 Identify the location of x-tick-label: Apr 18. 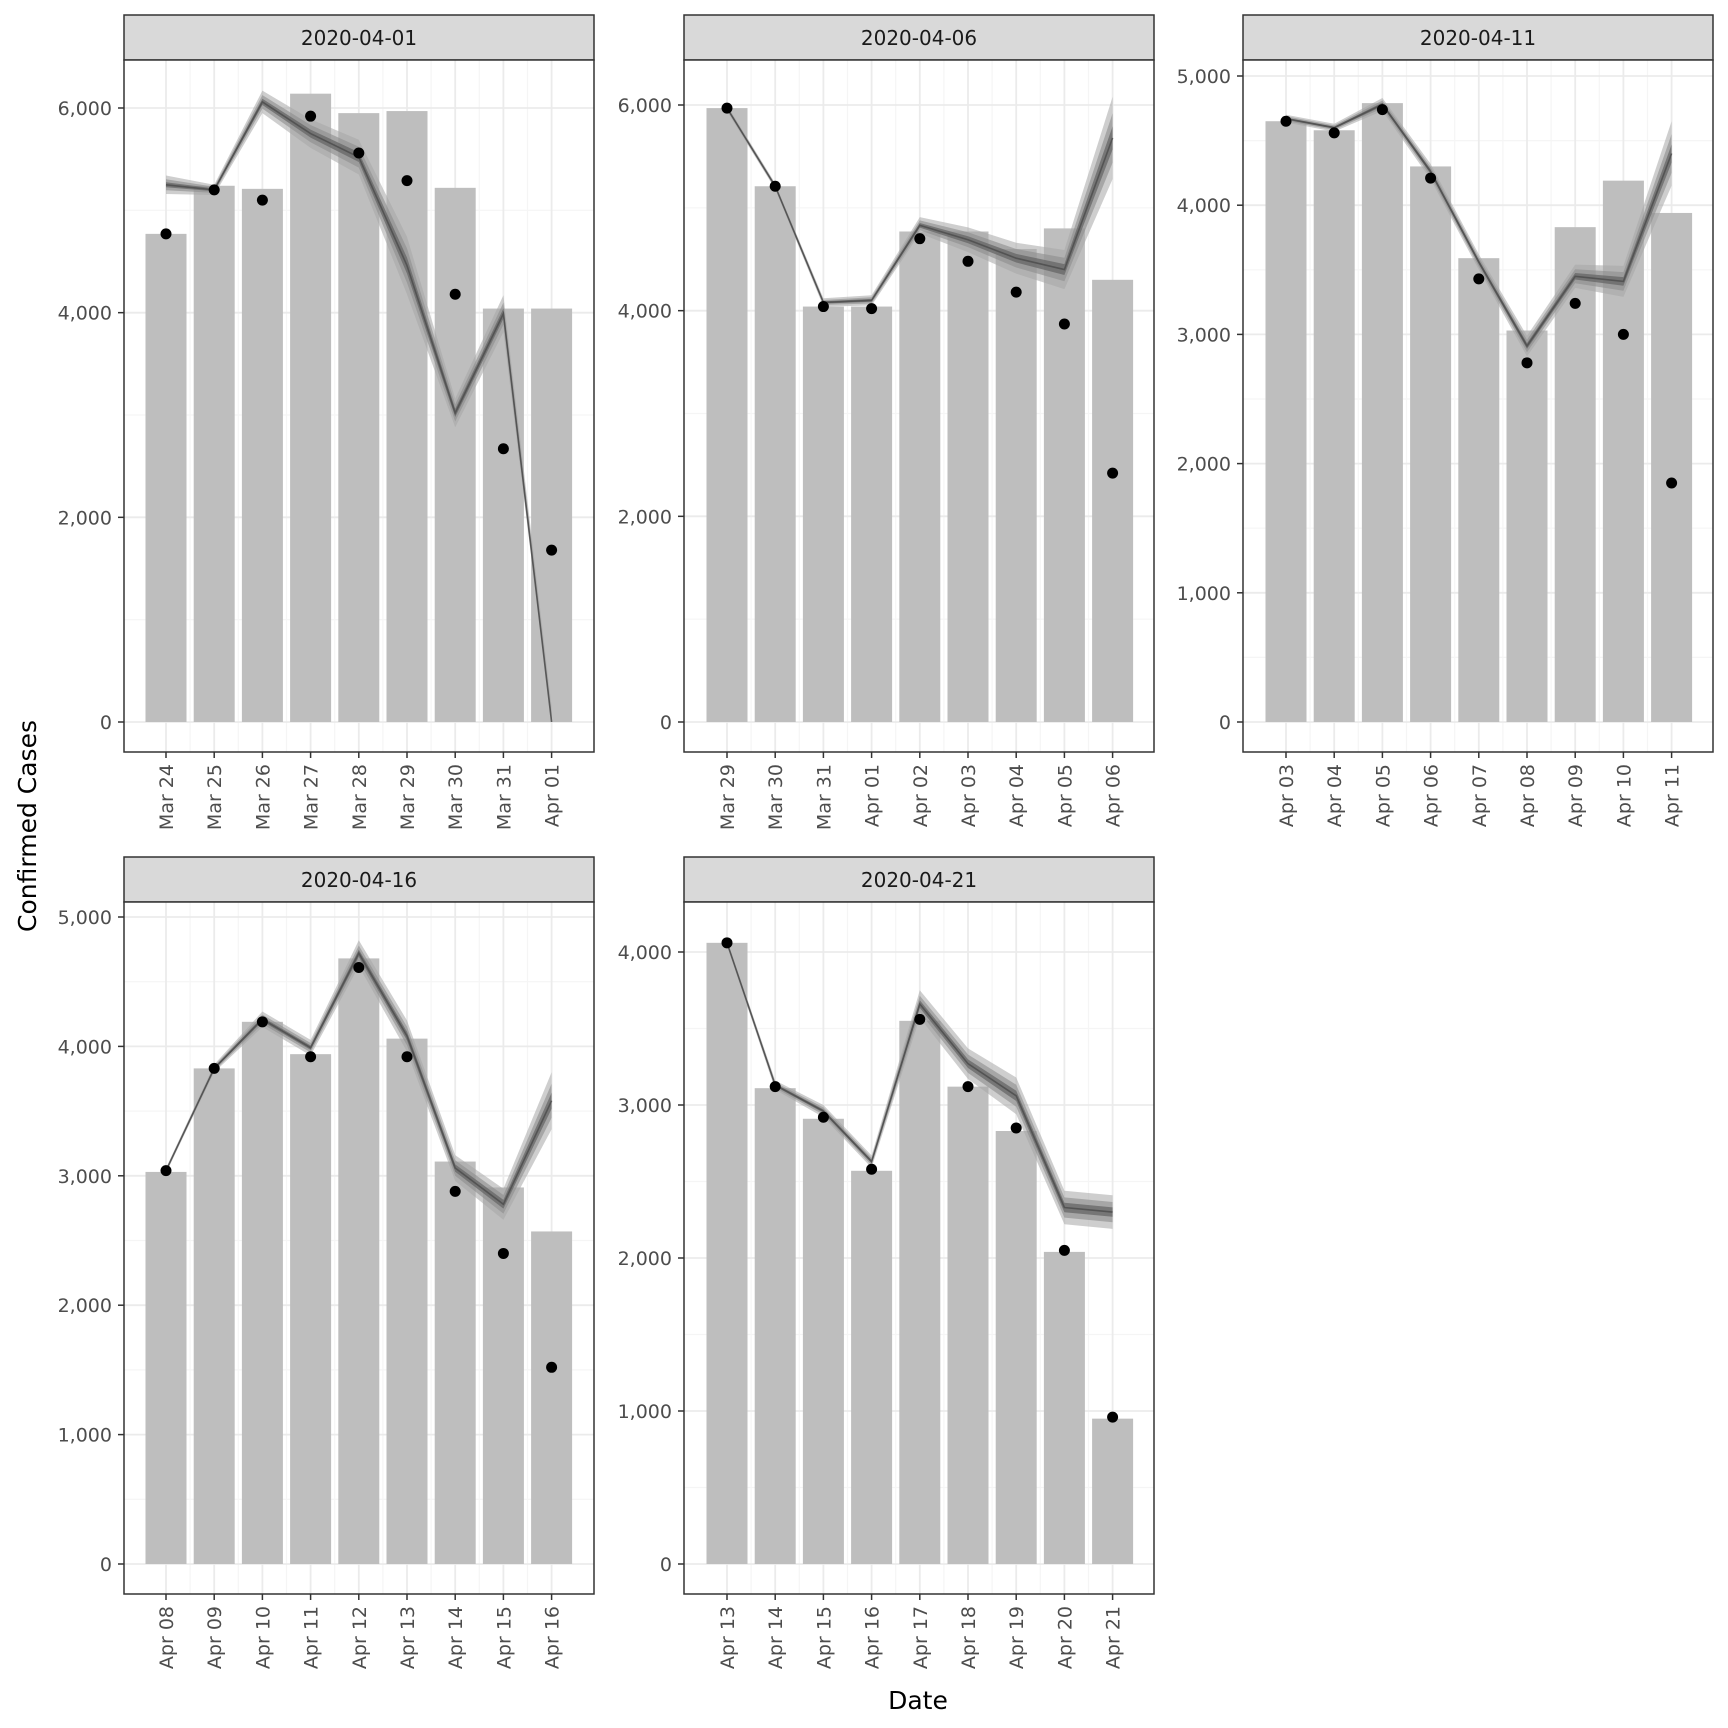
(969, 1637).